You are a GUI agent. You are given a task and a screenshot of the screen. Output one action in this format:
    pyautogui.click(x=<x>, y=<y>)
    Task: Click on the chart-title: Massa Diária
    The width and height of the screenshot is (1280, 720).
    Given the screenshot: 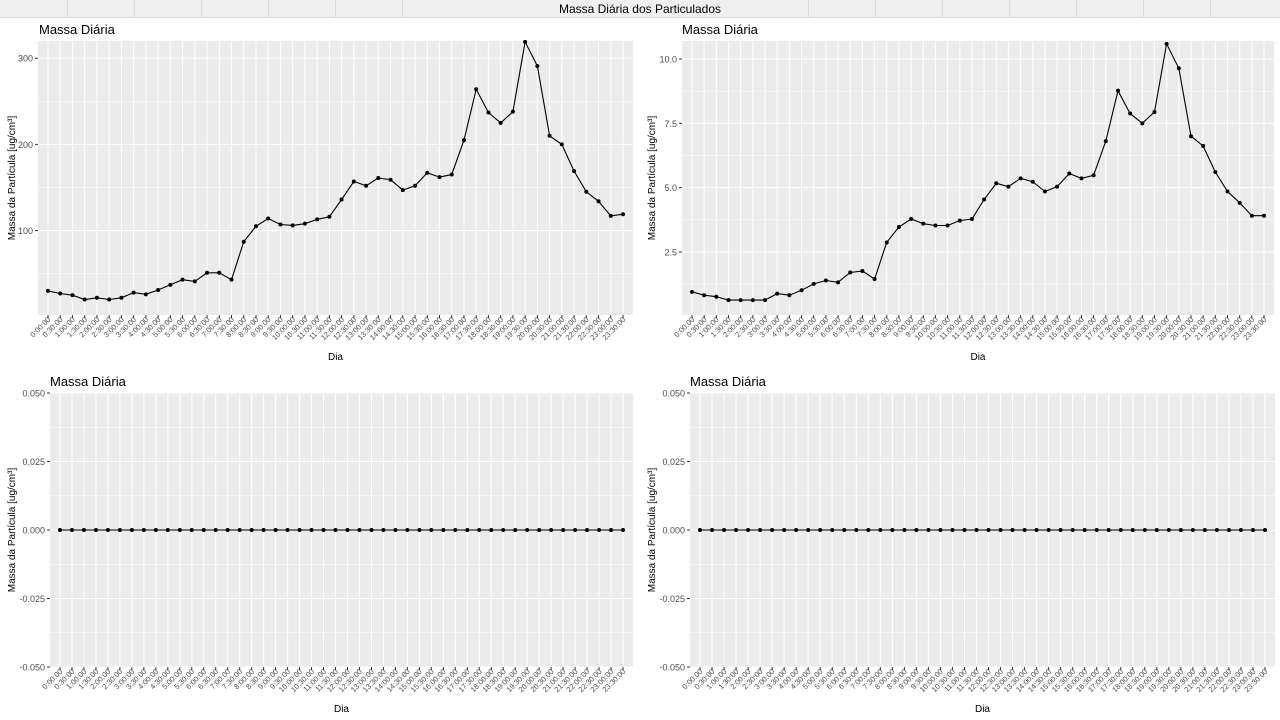 What is the action you would take?
    pyautogui.click(x=728, y=381)
    